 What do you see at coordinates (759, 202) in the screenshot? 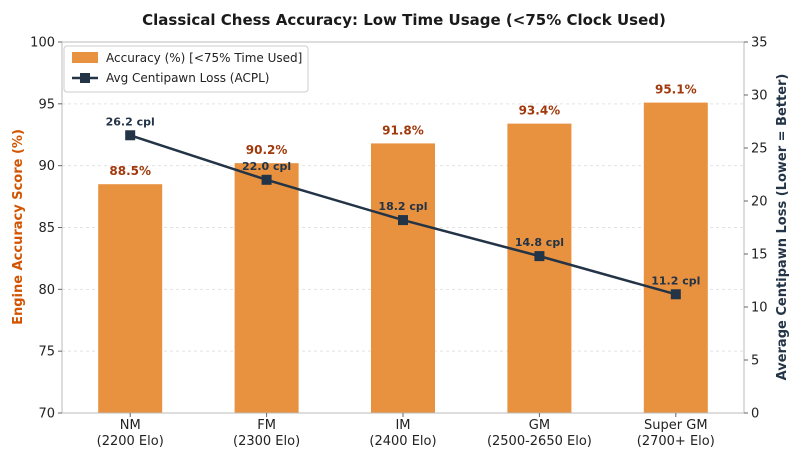
I see `right-tick-label-4: 20` at bounding box center [759, 202].